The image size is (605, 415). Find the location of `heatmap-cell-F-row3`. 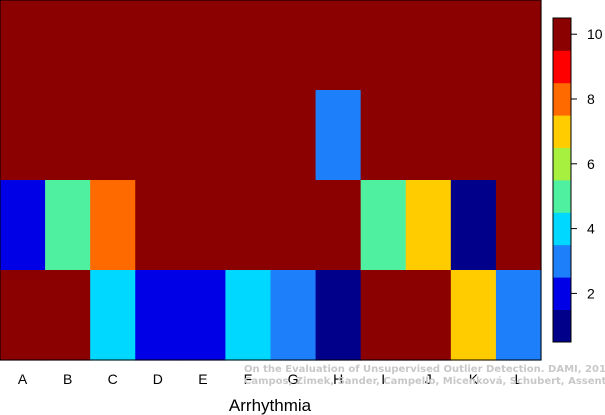

heatmap-cell-F-row3 is located at coordinates (248, 225).